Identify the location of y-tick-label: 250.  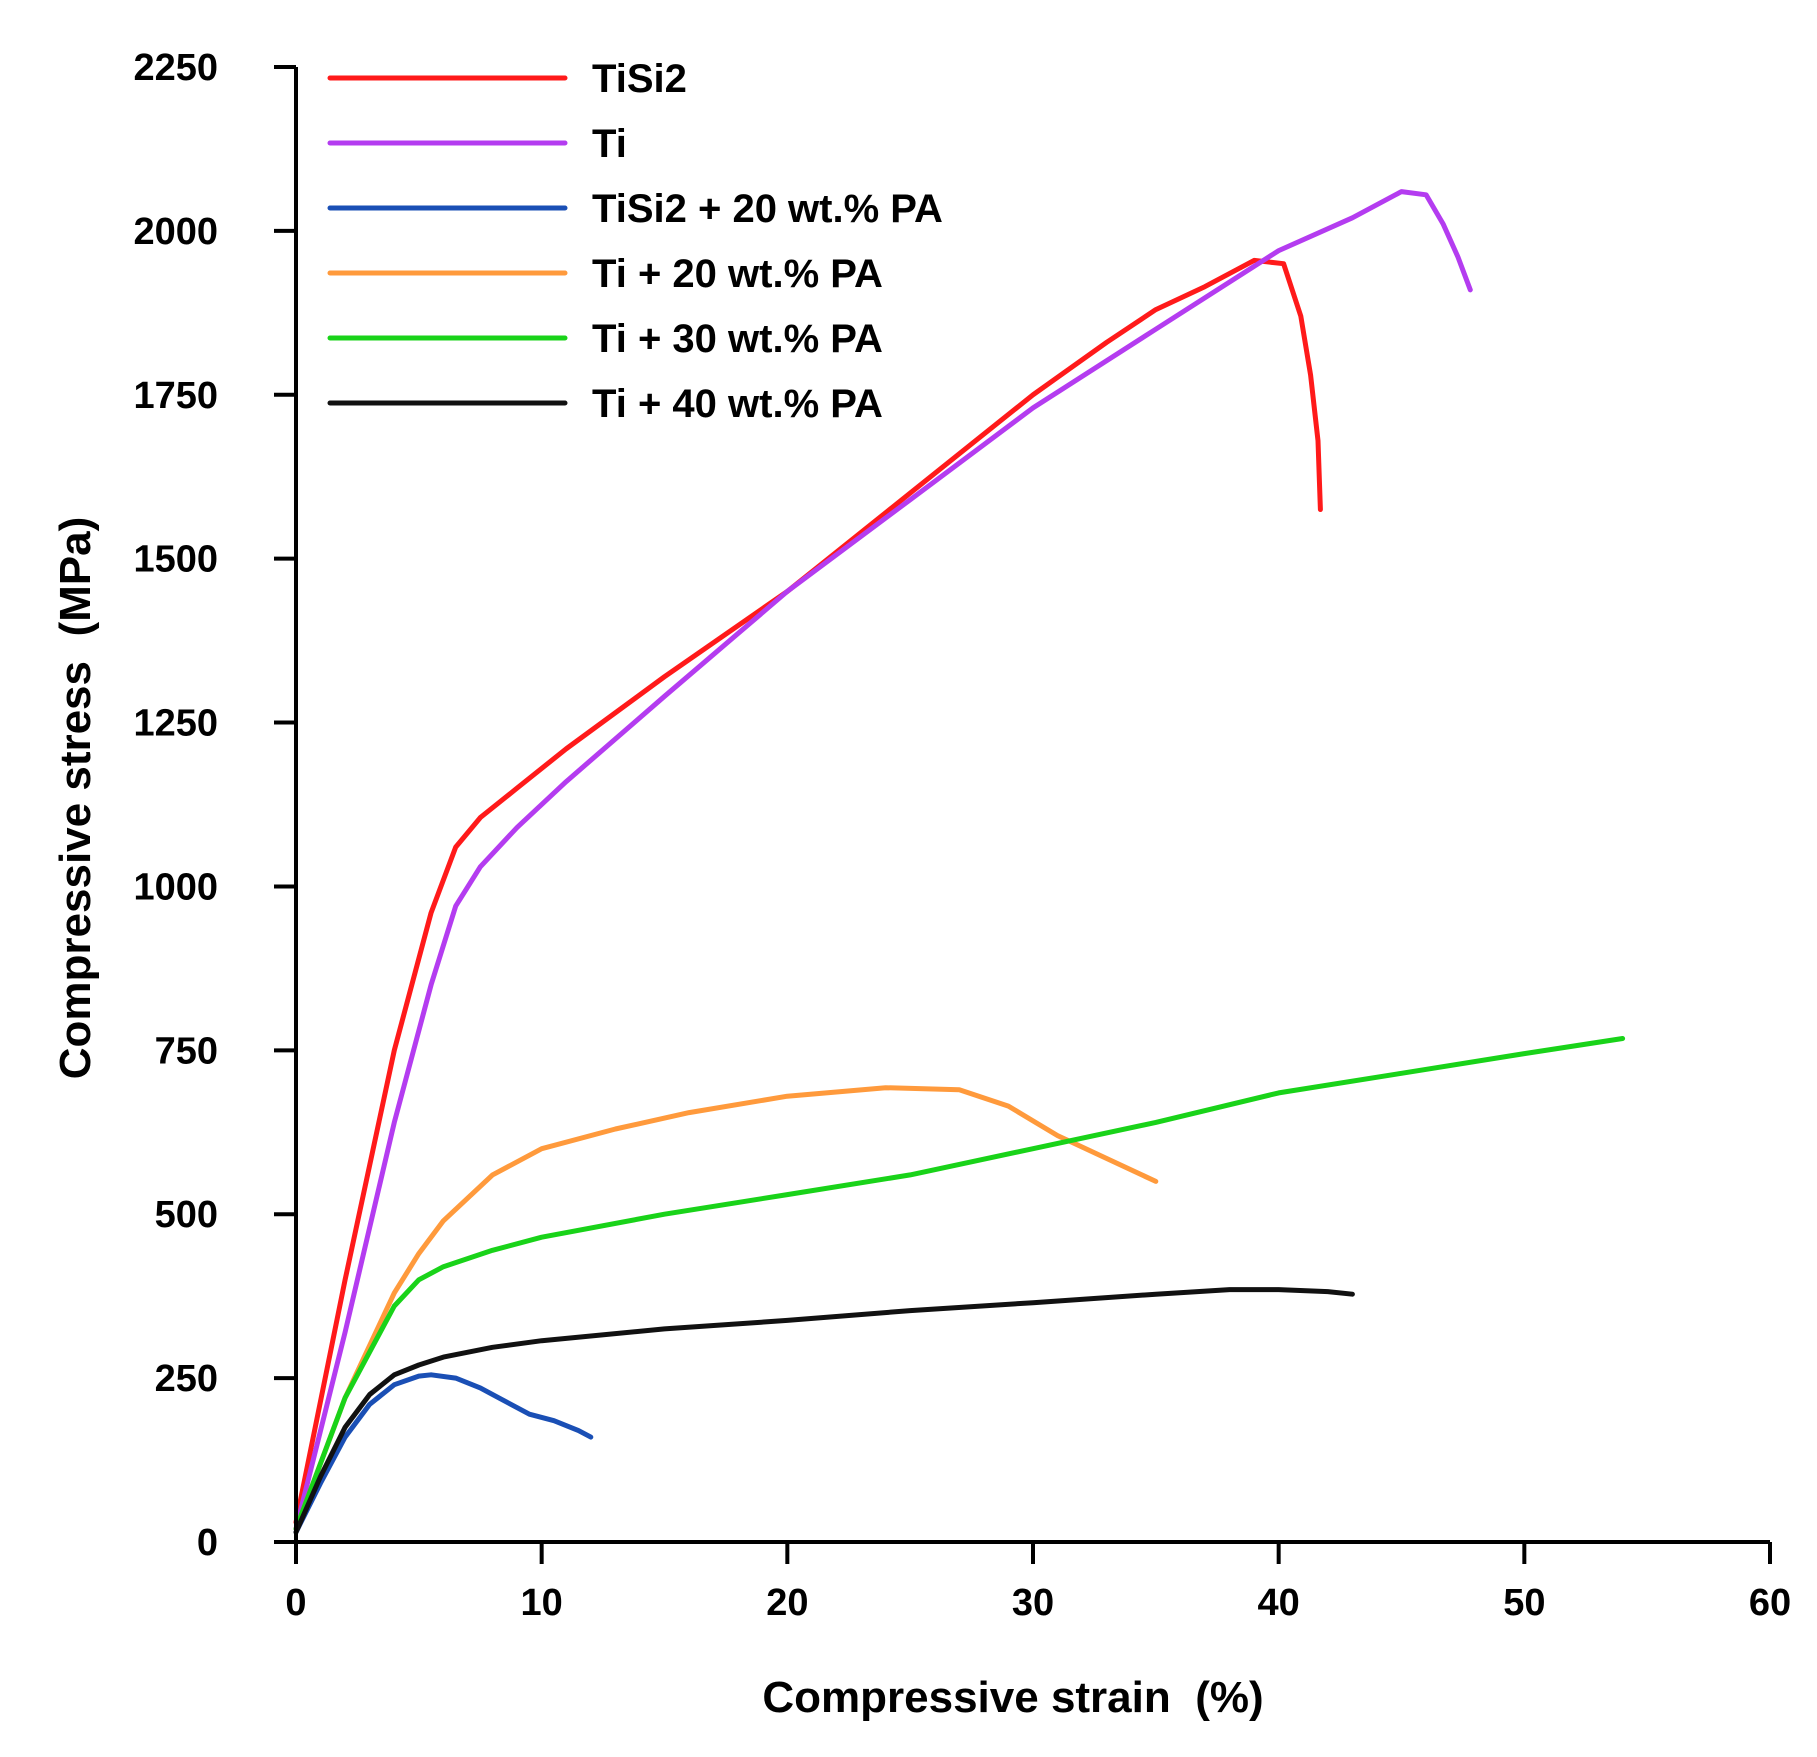
(186, 1379).